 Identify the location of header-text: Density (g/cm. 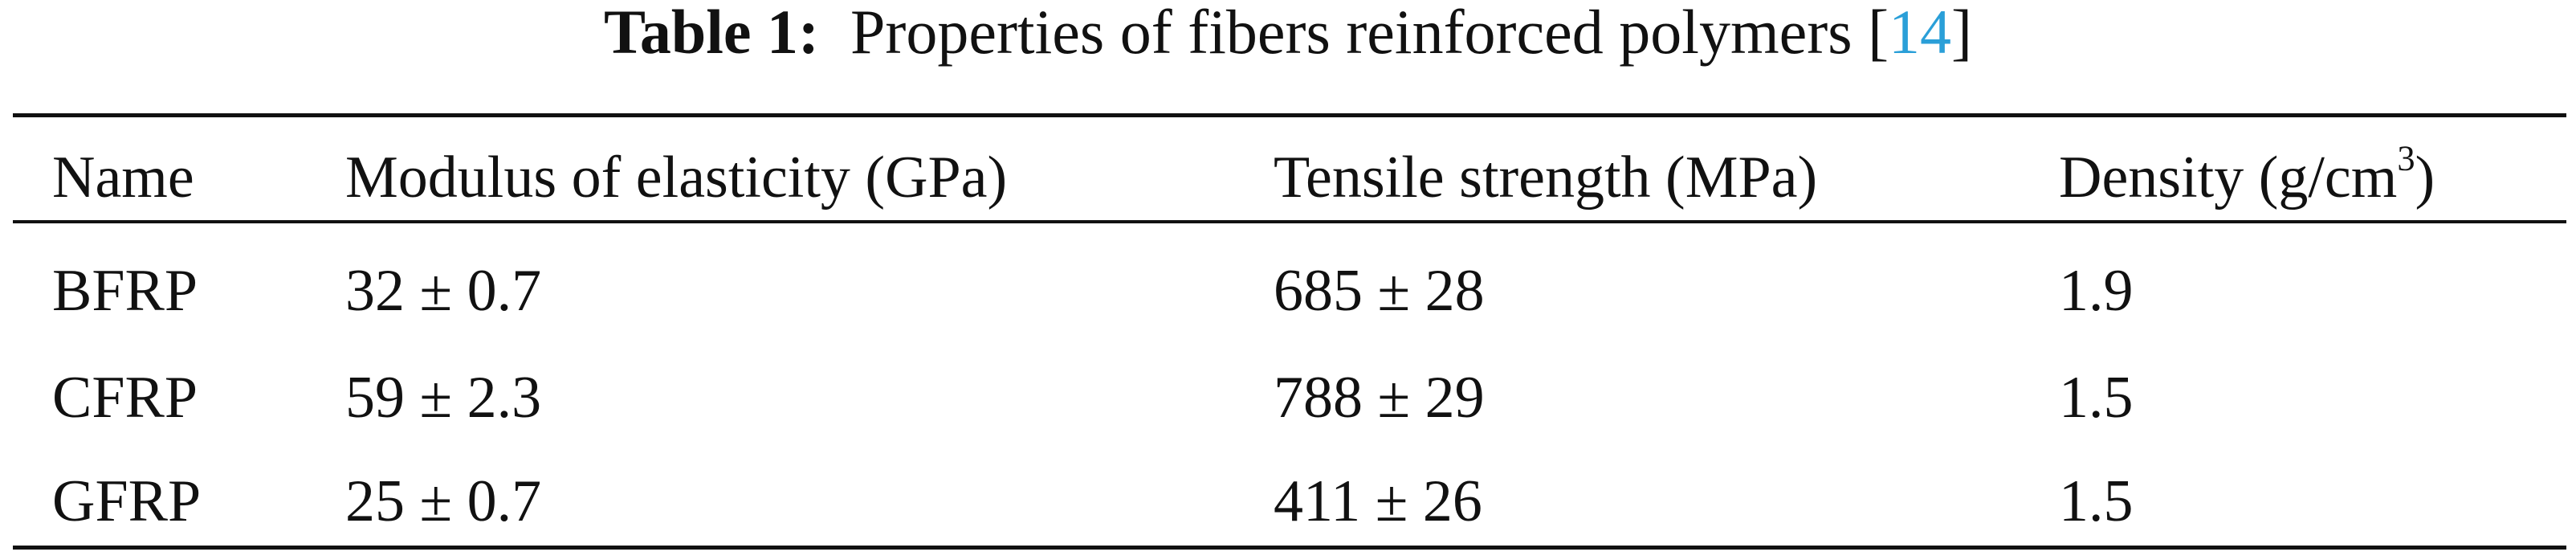
(2228, 178).